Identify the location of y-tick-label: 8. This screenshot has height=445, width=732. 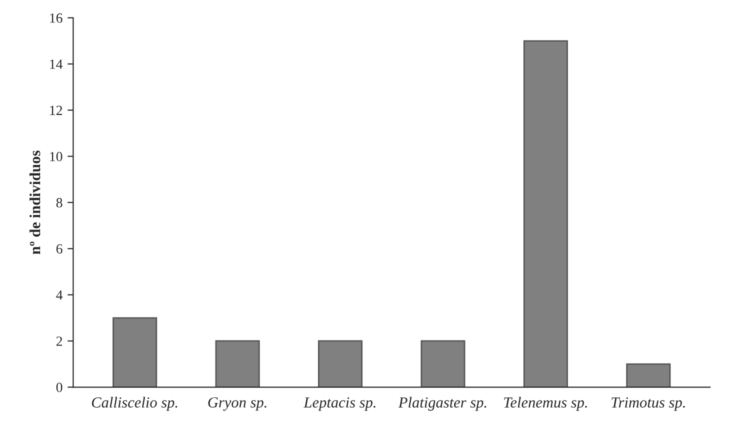
(59, 203).